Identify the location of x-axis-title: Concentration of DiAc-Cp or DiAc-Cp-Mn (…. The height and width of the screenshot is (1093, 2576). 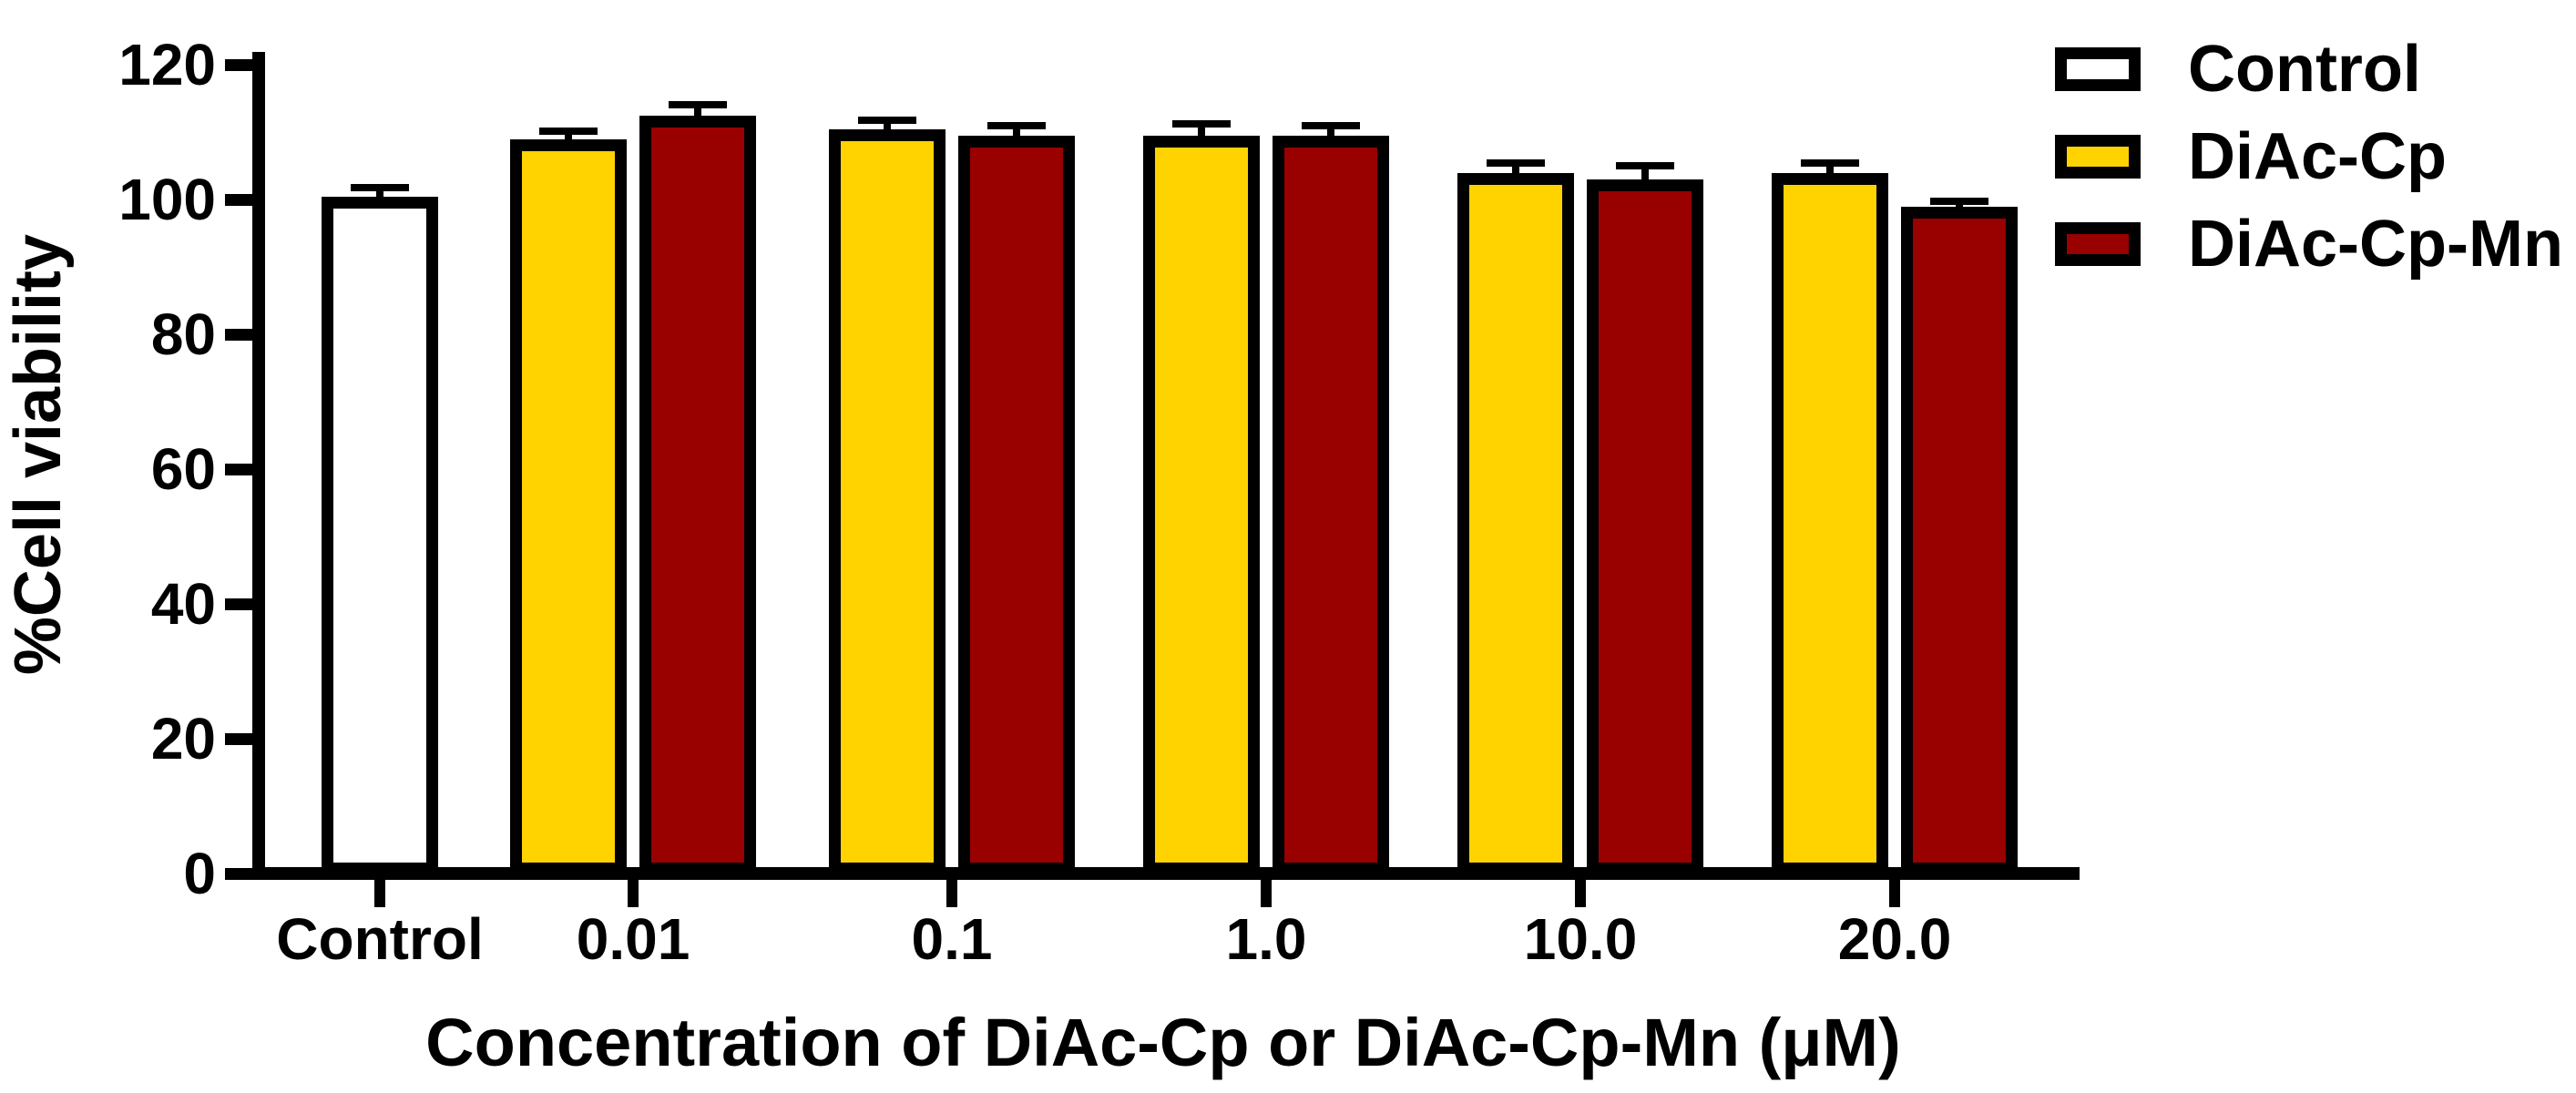
(1163, 1043).